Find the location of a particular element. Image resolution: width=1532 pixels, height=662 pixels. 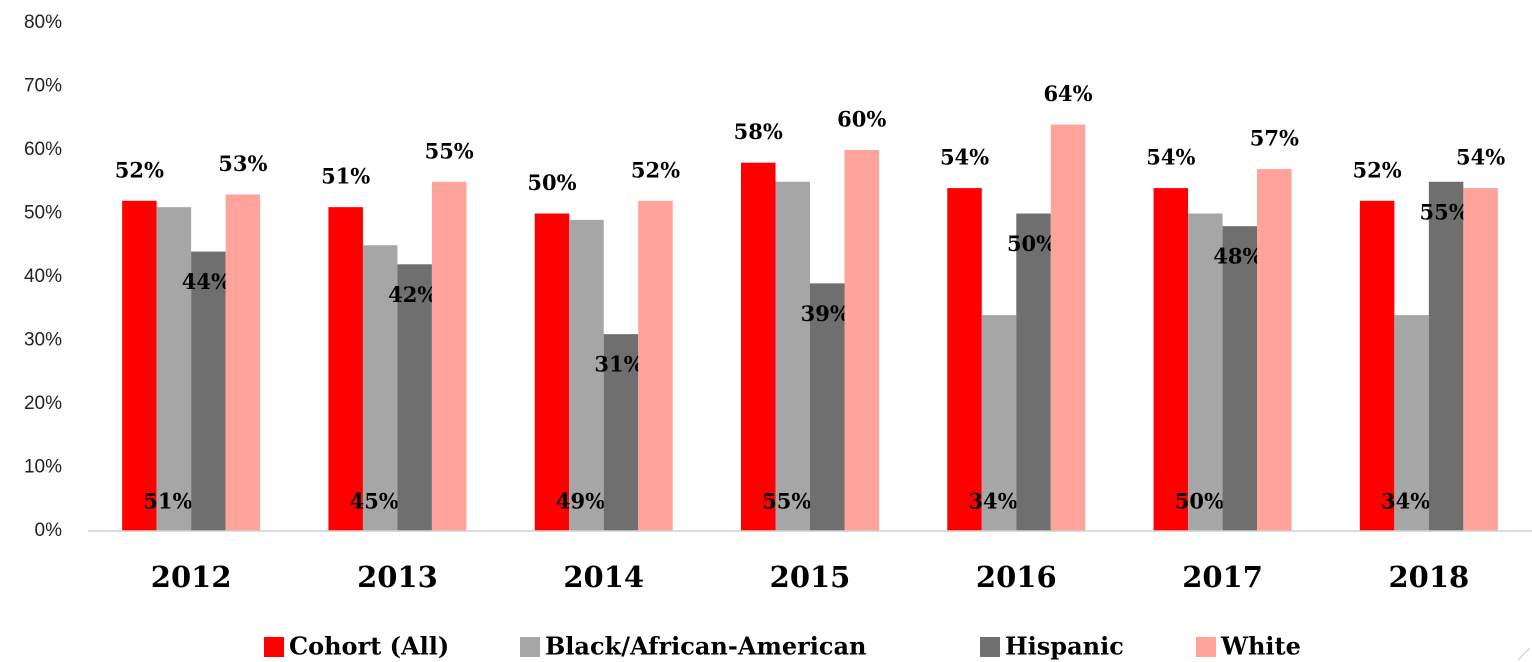

y-tick-label: 30% is located at coordinates (43, 340).